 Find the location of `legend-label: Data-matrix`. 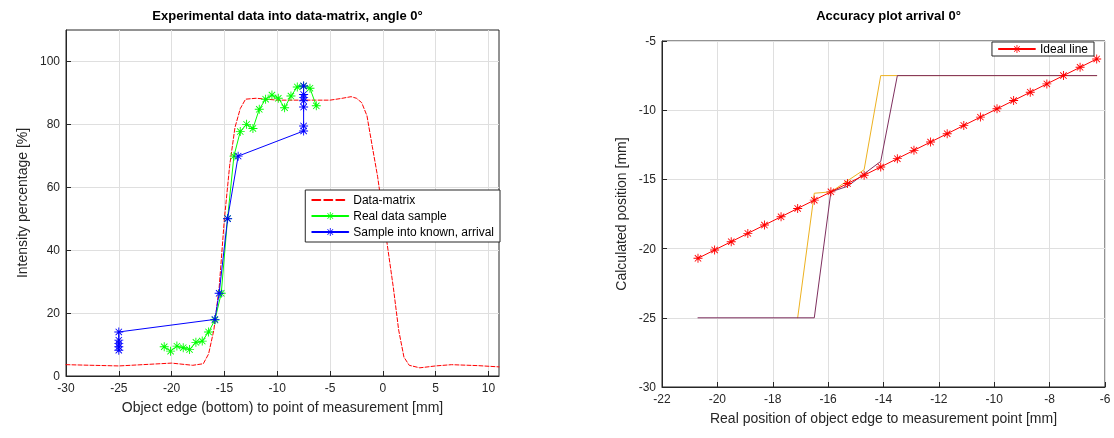

legend-label: Data-matrix is located at coordinates (384, 200).